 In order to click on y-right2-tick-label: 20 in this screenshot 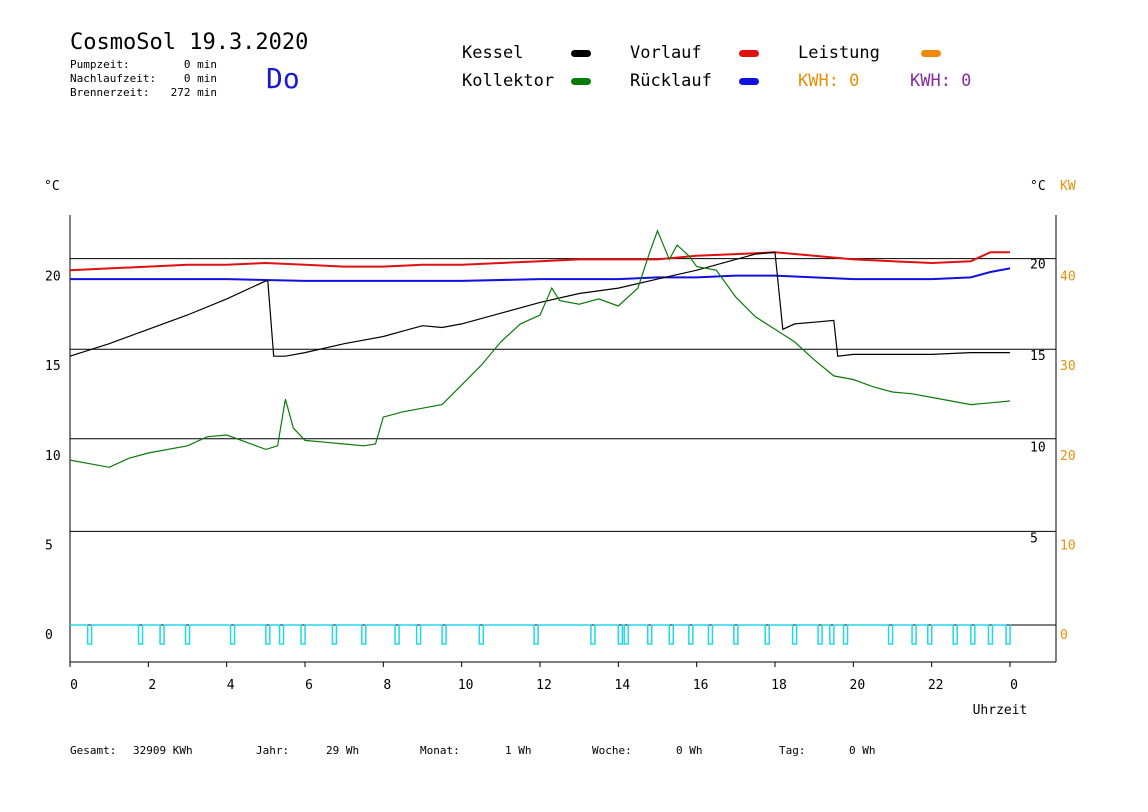, I will do `click(1068, 456)`.